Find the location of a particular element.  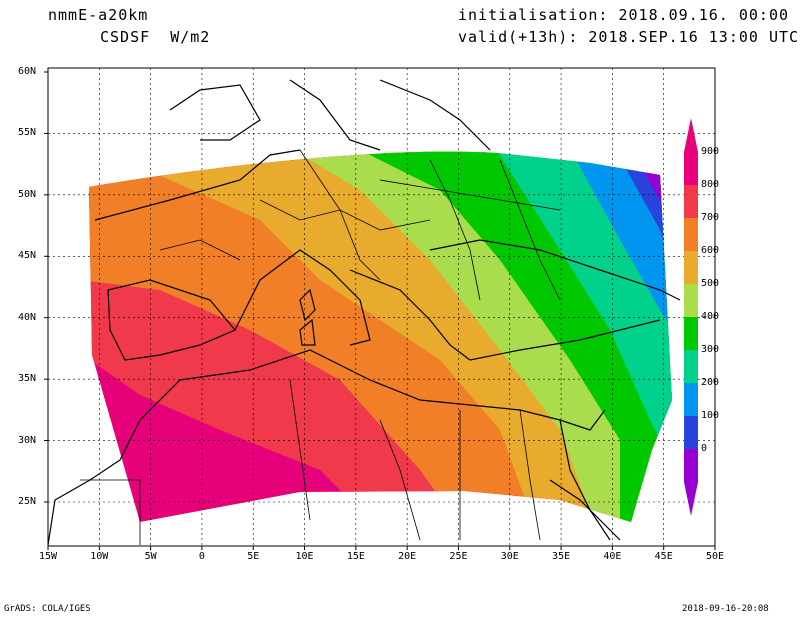

colorbar-label: 500 is located at coordinates (710, 283).